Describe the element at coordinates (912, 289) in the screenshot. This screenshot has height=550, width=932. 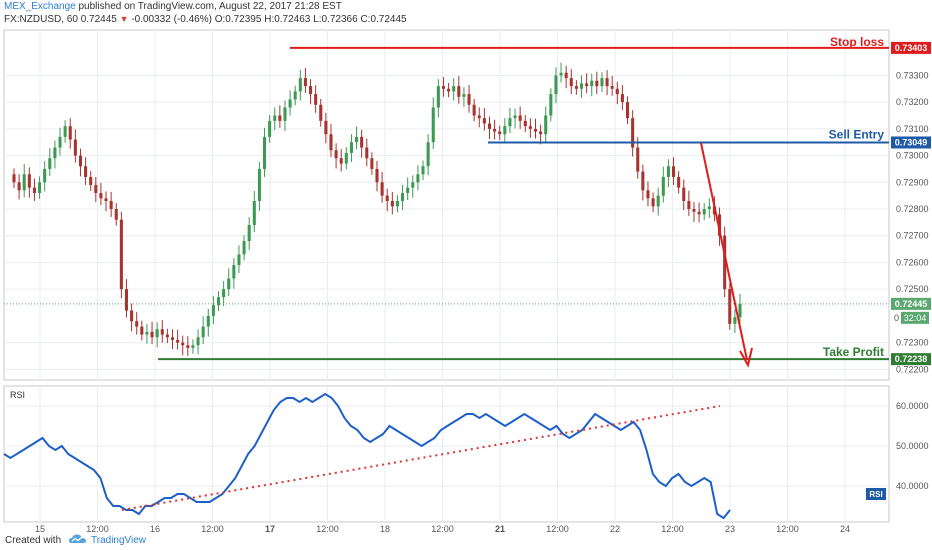
I see `price-tick-label: 0.72500` at that location.